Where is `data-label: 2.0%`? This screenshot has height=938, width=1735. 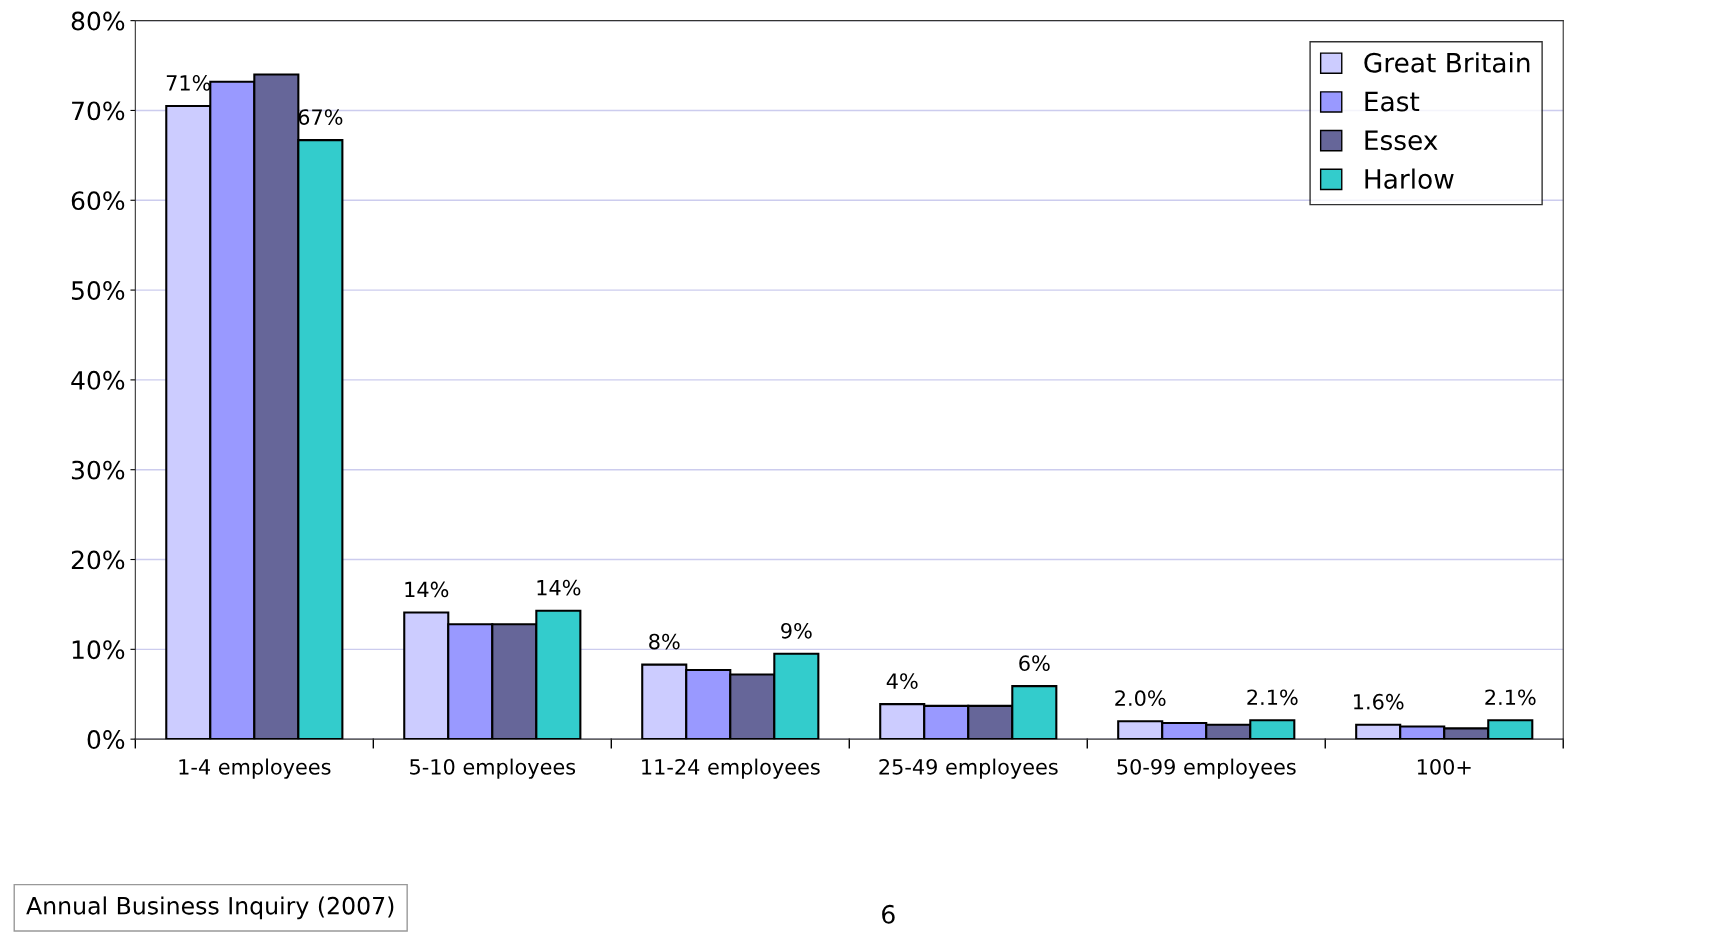
data-label: 2.0% is located at coordinates (1140, 698).